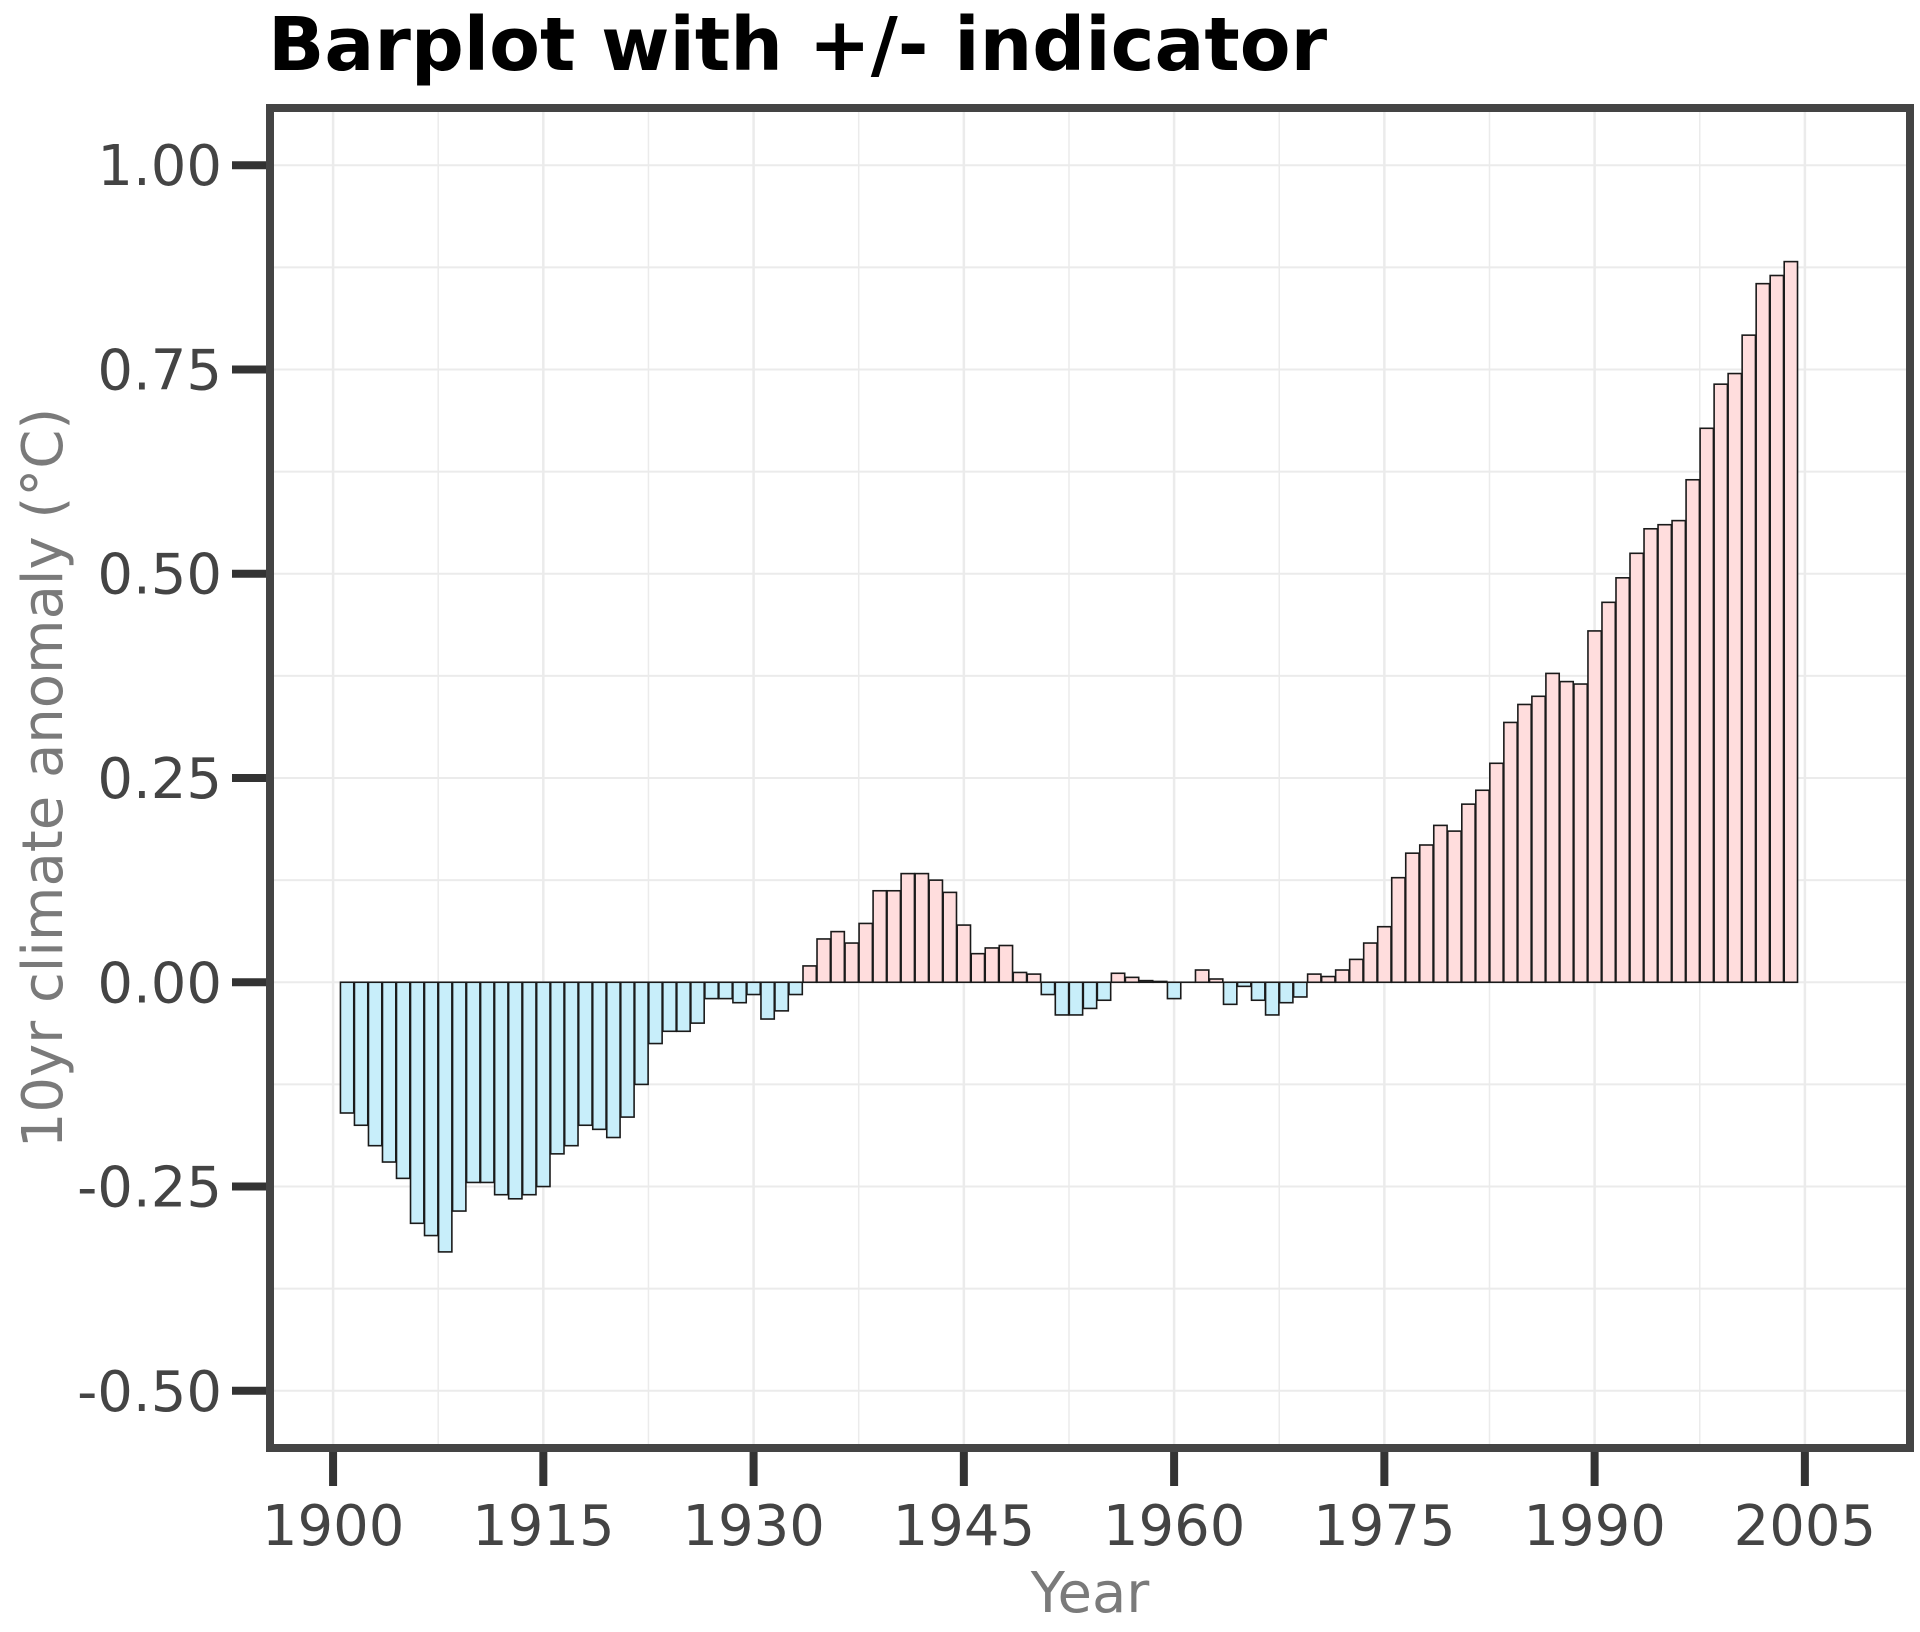 Image resolution: width=1920 pixels, height=1632 pixels. I want to click on y-axis-title: 10yr climate anomaly (°C), so click(43, 778).